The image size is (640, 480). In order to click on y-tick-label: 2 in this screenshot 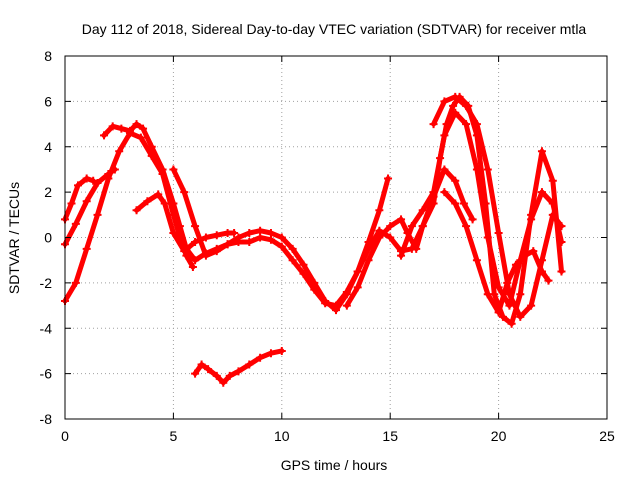, I will do `click(48, 192)`.